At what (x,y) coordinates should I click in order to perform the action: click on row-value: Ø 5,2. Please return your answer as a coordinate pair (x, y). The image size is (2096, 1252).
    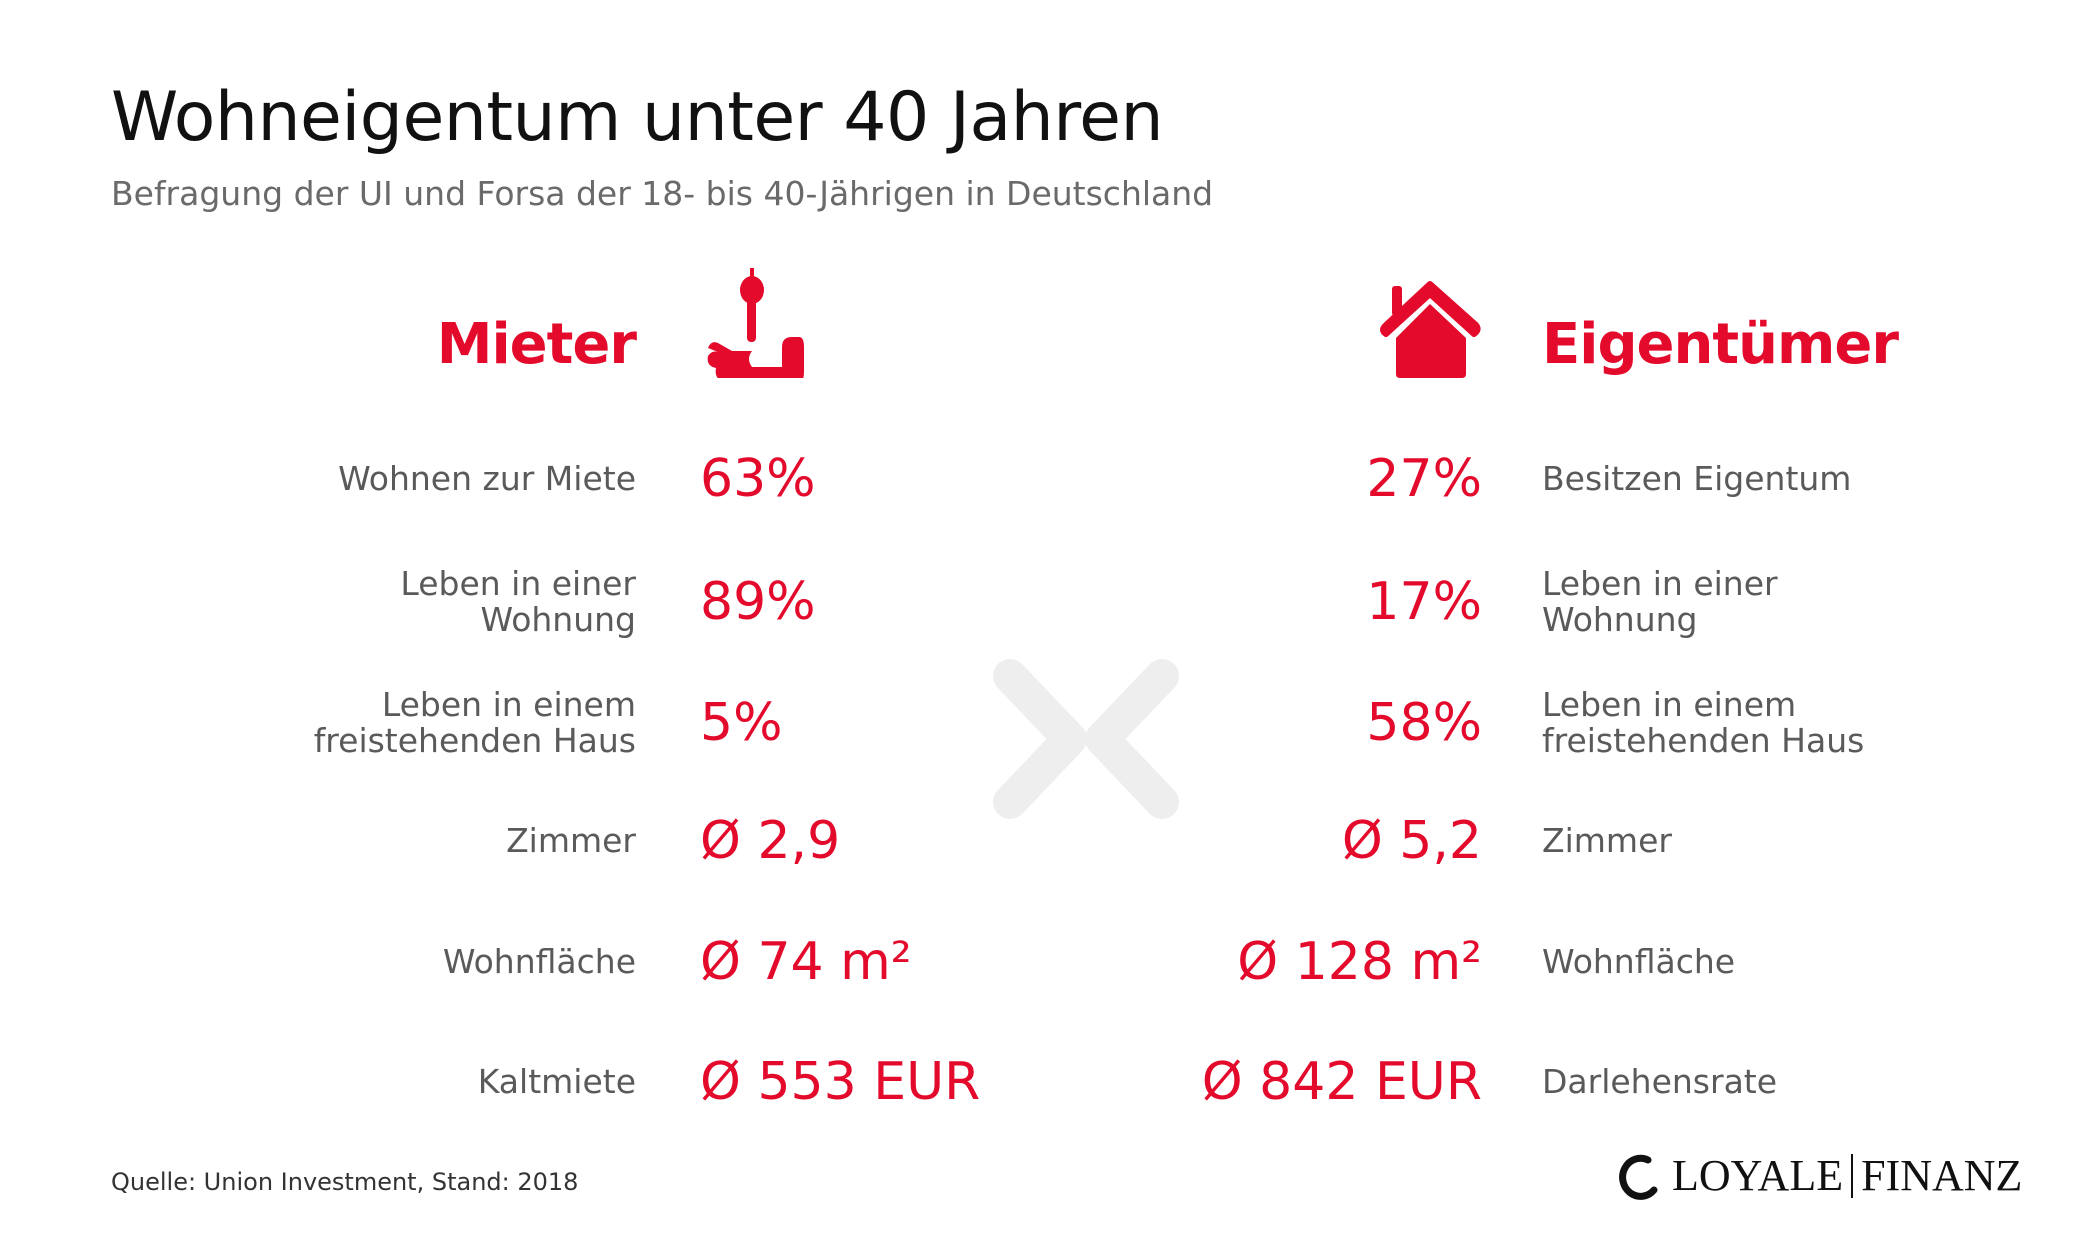
    Looking at the image, I should click on (1411, 841).